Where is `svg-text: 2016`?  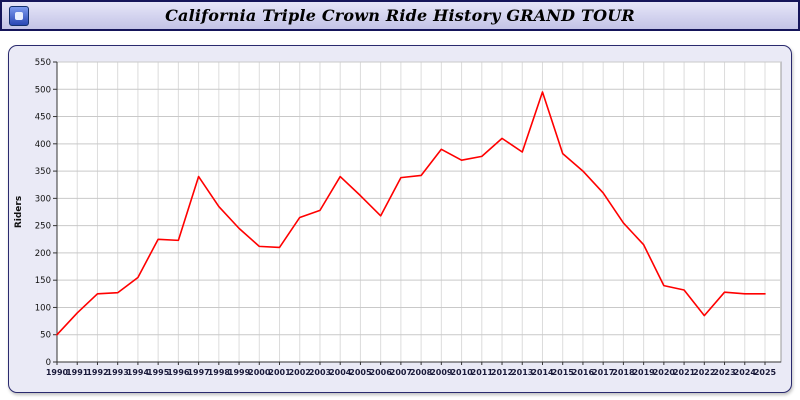 svg-text: 2016 is located at coordinates (583, 372).